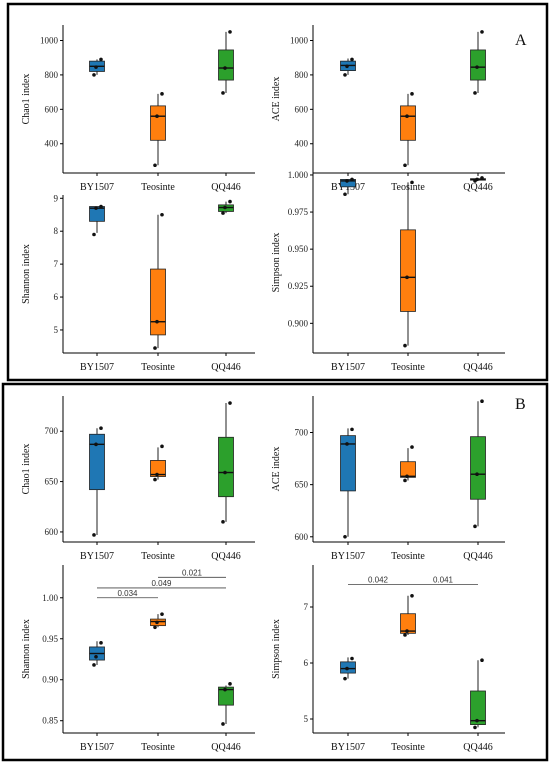  I want to click on y-tick-label: 1.000, so click(298, 175).